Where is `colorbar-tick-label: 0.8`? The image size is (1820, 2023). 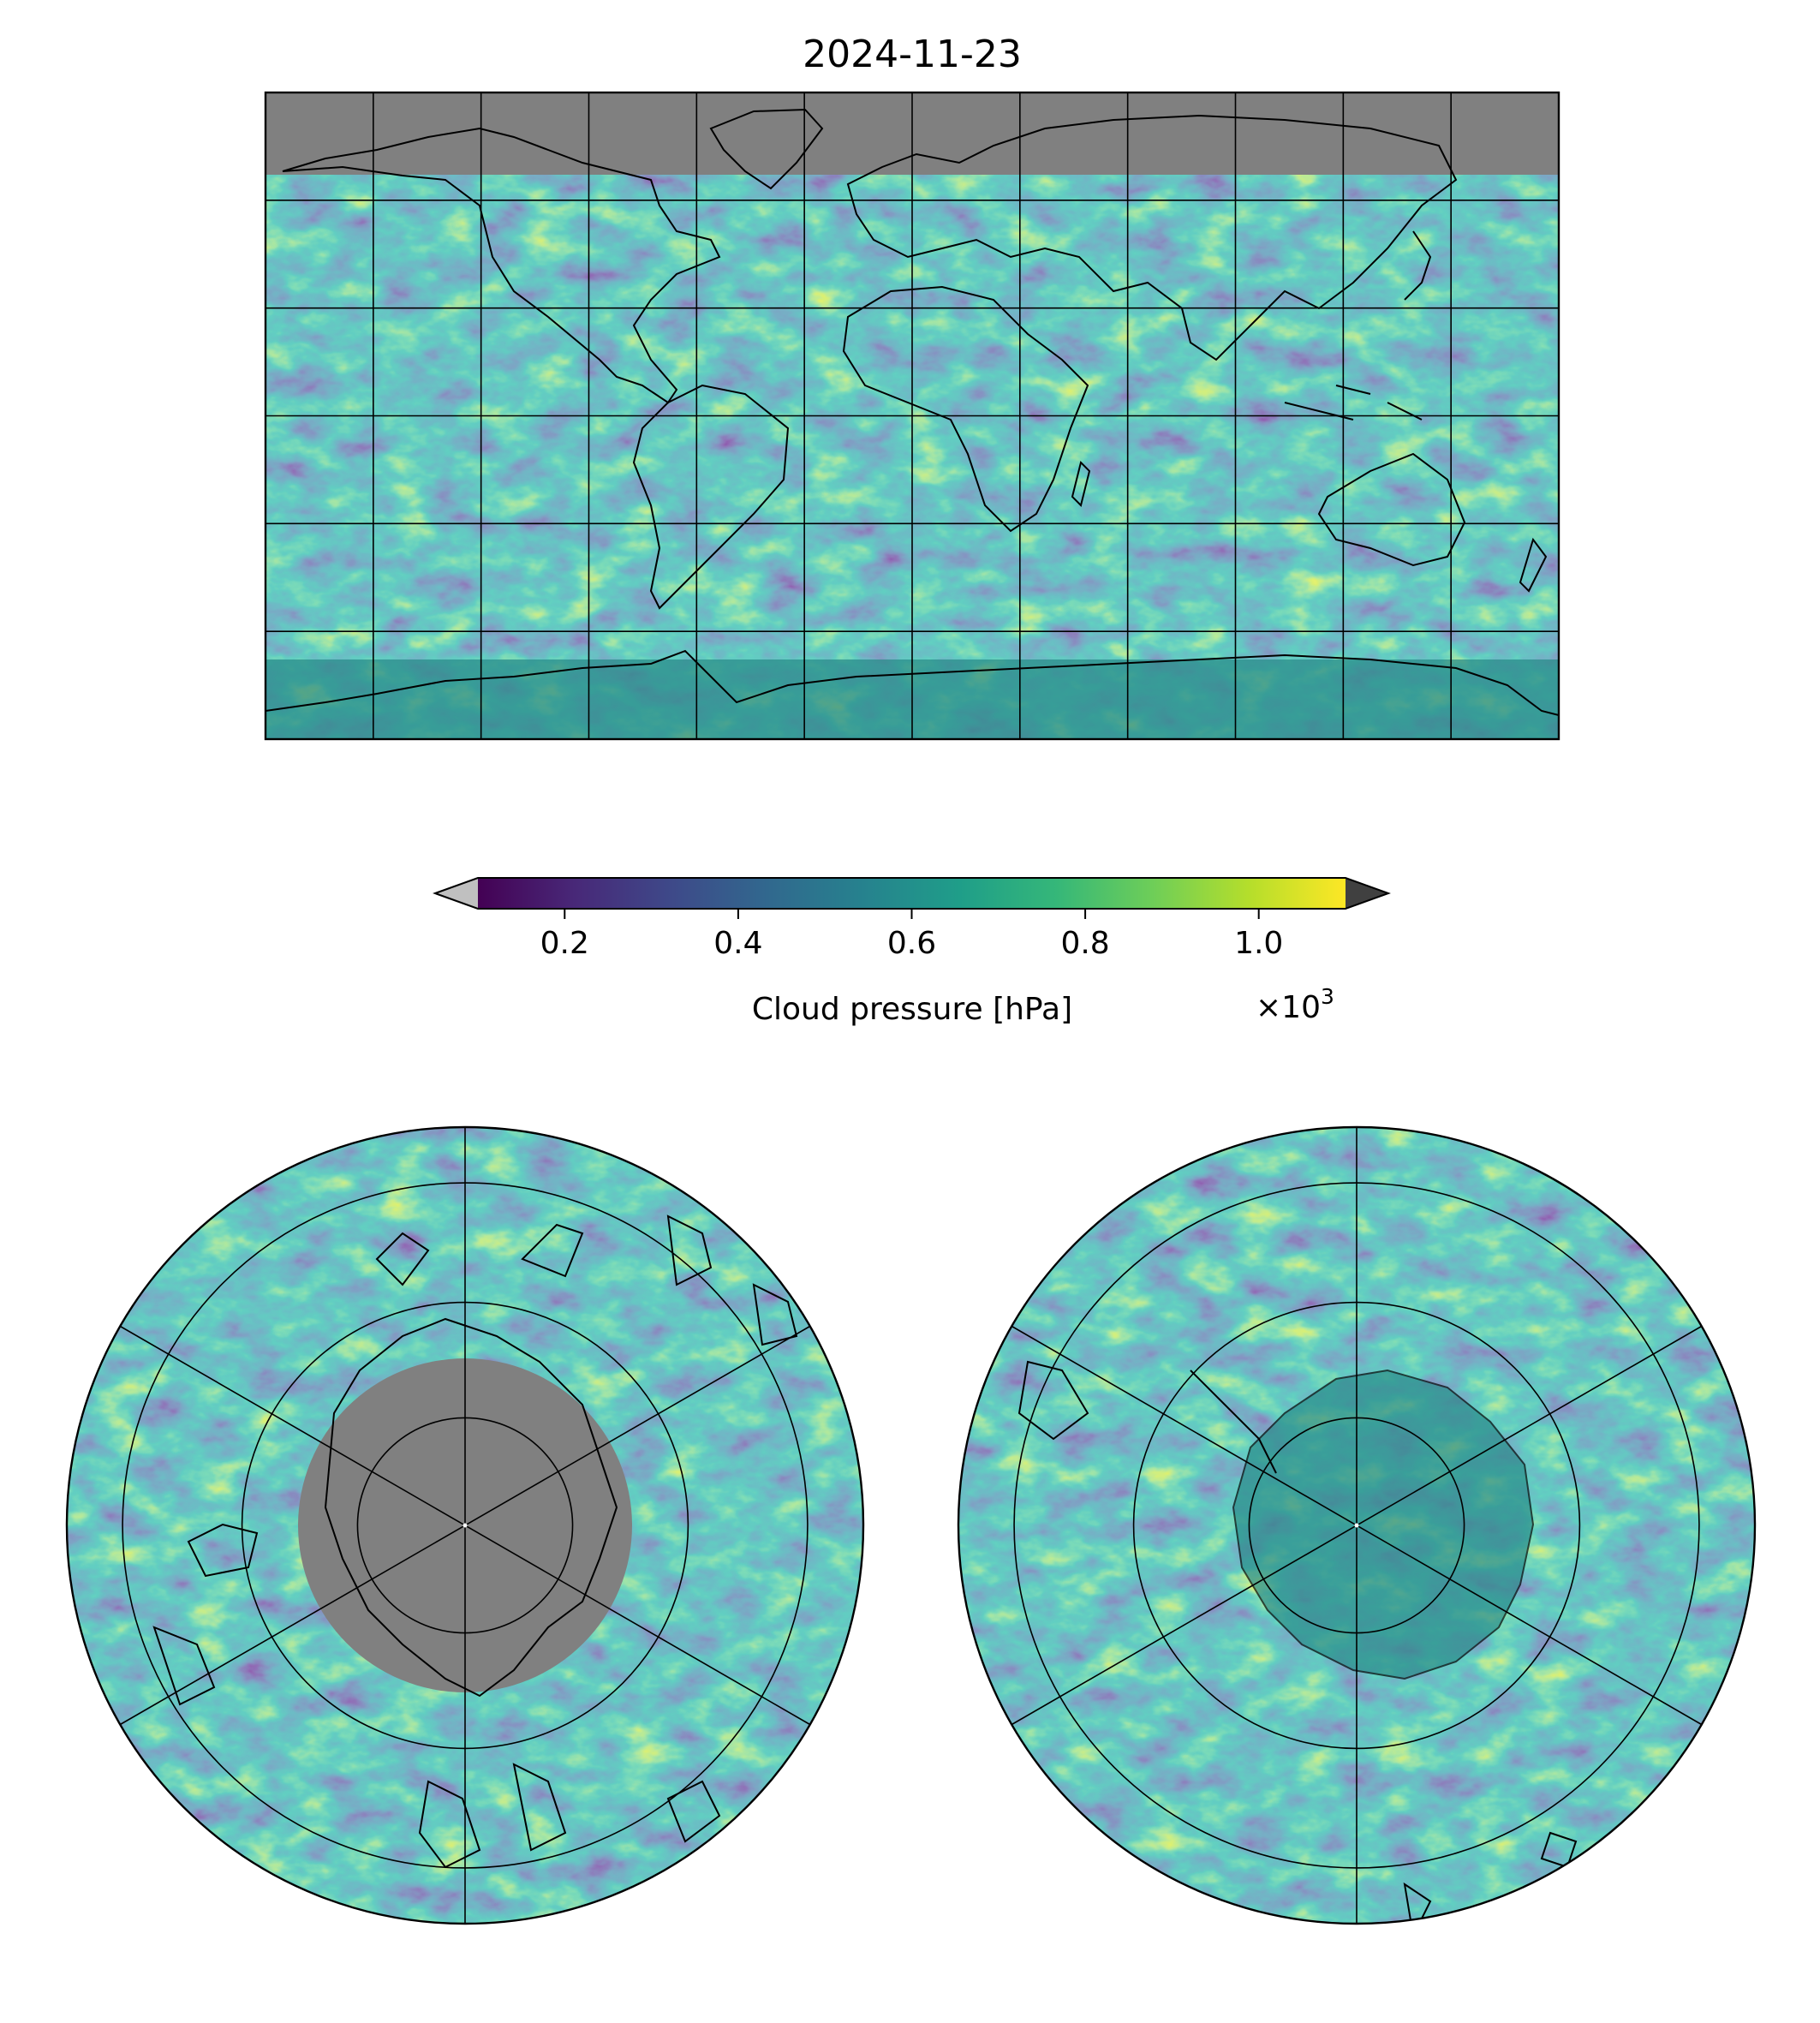 colorbar-tick-label: 0.8 is located at coordinates (1084, 943).